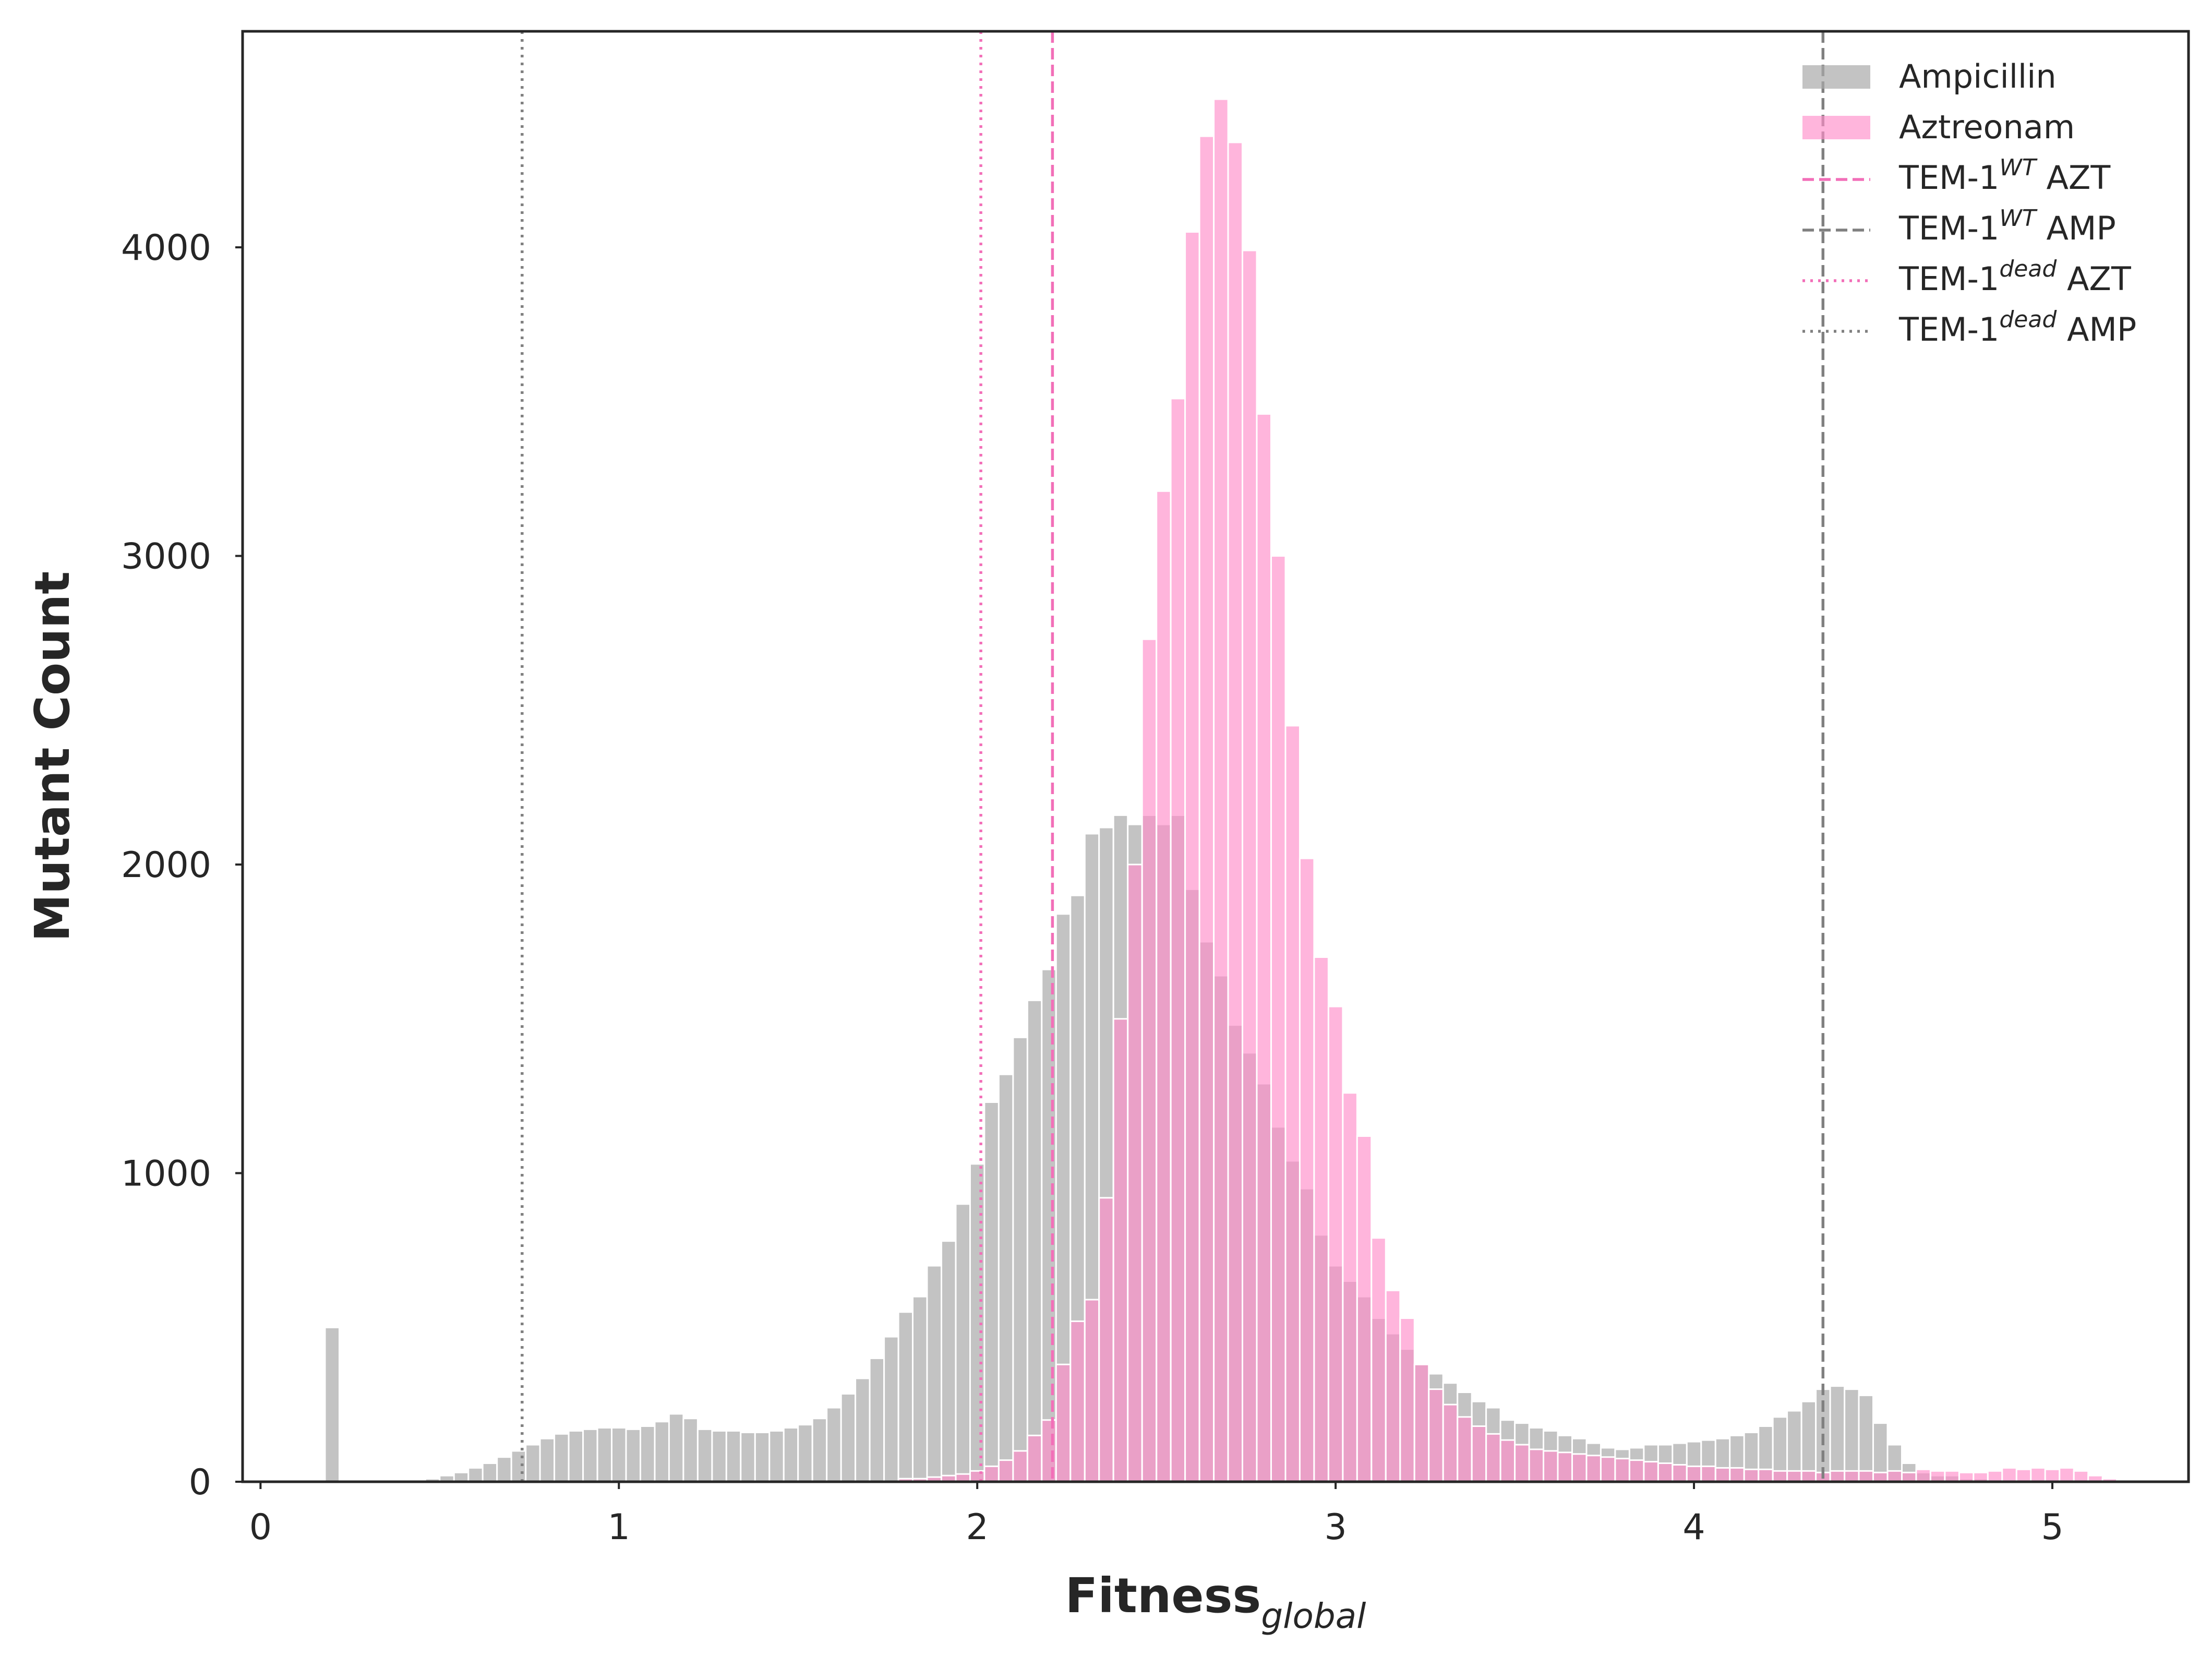  Describe the element at coordinates (166, 1174) in the screenshot. I see `y-tick-label: 1000` at that location.